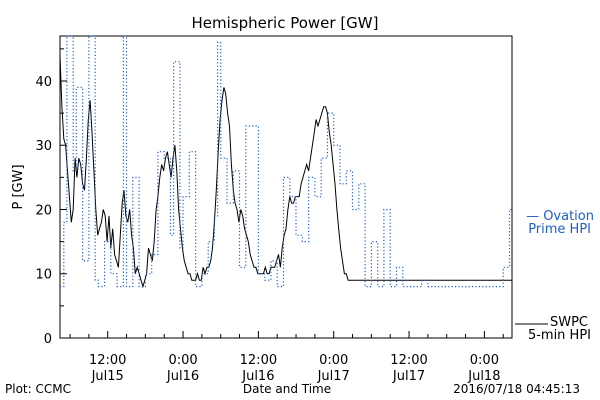 This screenshot has width=600, height=400. I want to click on y-tick-label: 40, so click(43, 82).